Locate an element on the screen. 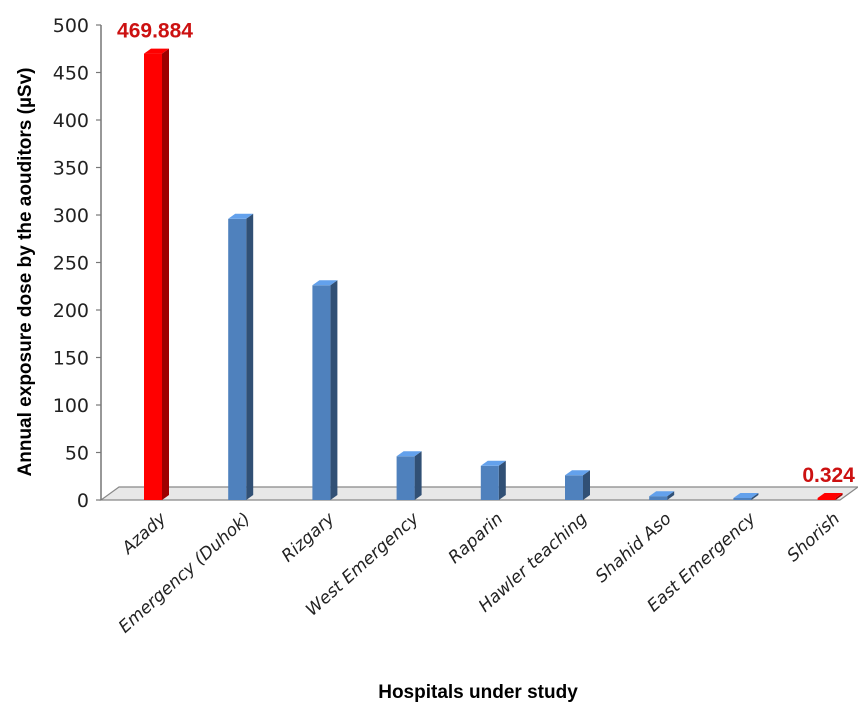  y-tick-label: 500 is located at coordinates (71, 26).